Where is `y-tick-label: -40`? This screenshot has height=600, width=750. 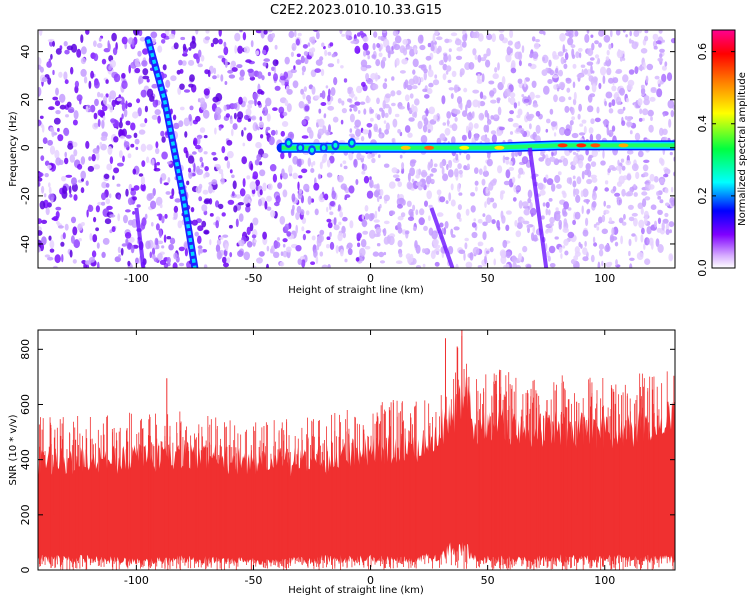
y-tick-label: -40 is located at coordinates (25, 244).